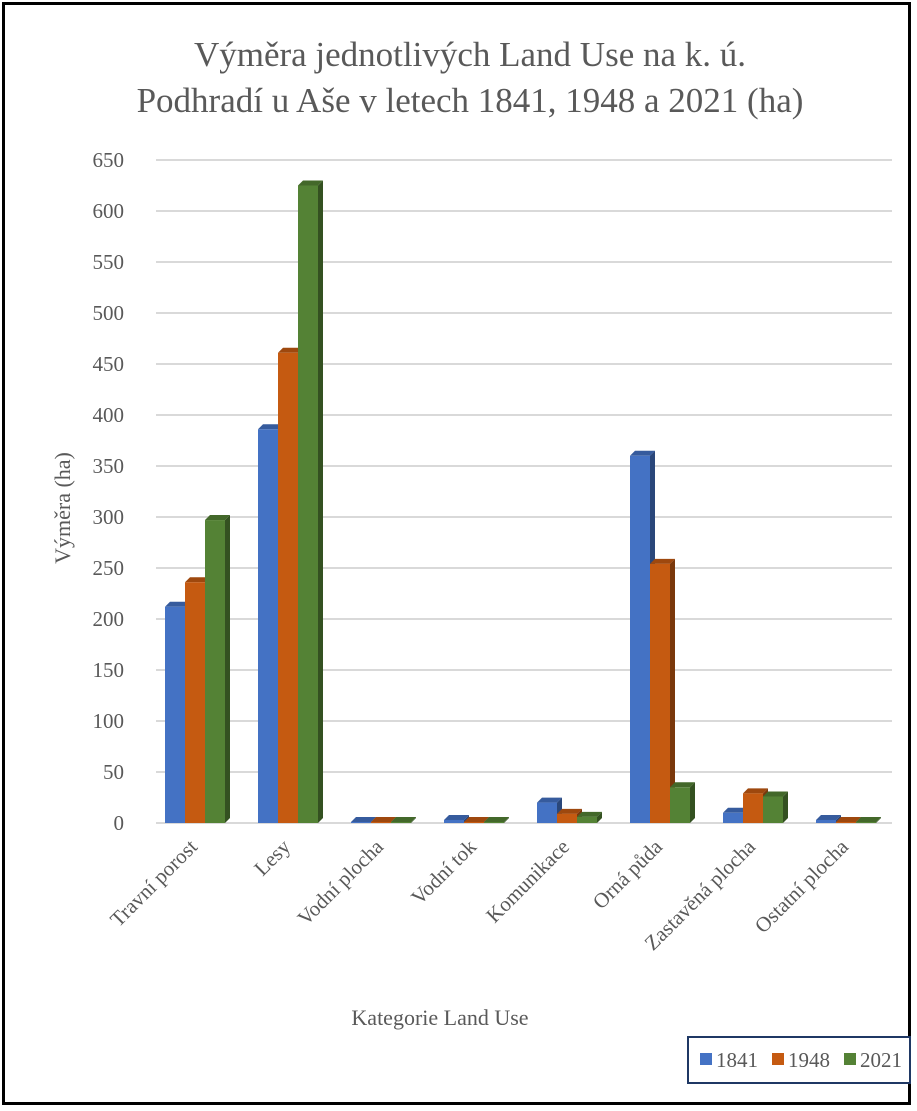 Image resolution: width=917 pixels, height=1111 pixels. Describe the element at coordinates (527, 881) in the screenshot. I see `x-tick-label: Komunikace` at that location.